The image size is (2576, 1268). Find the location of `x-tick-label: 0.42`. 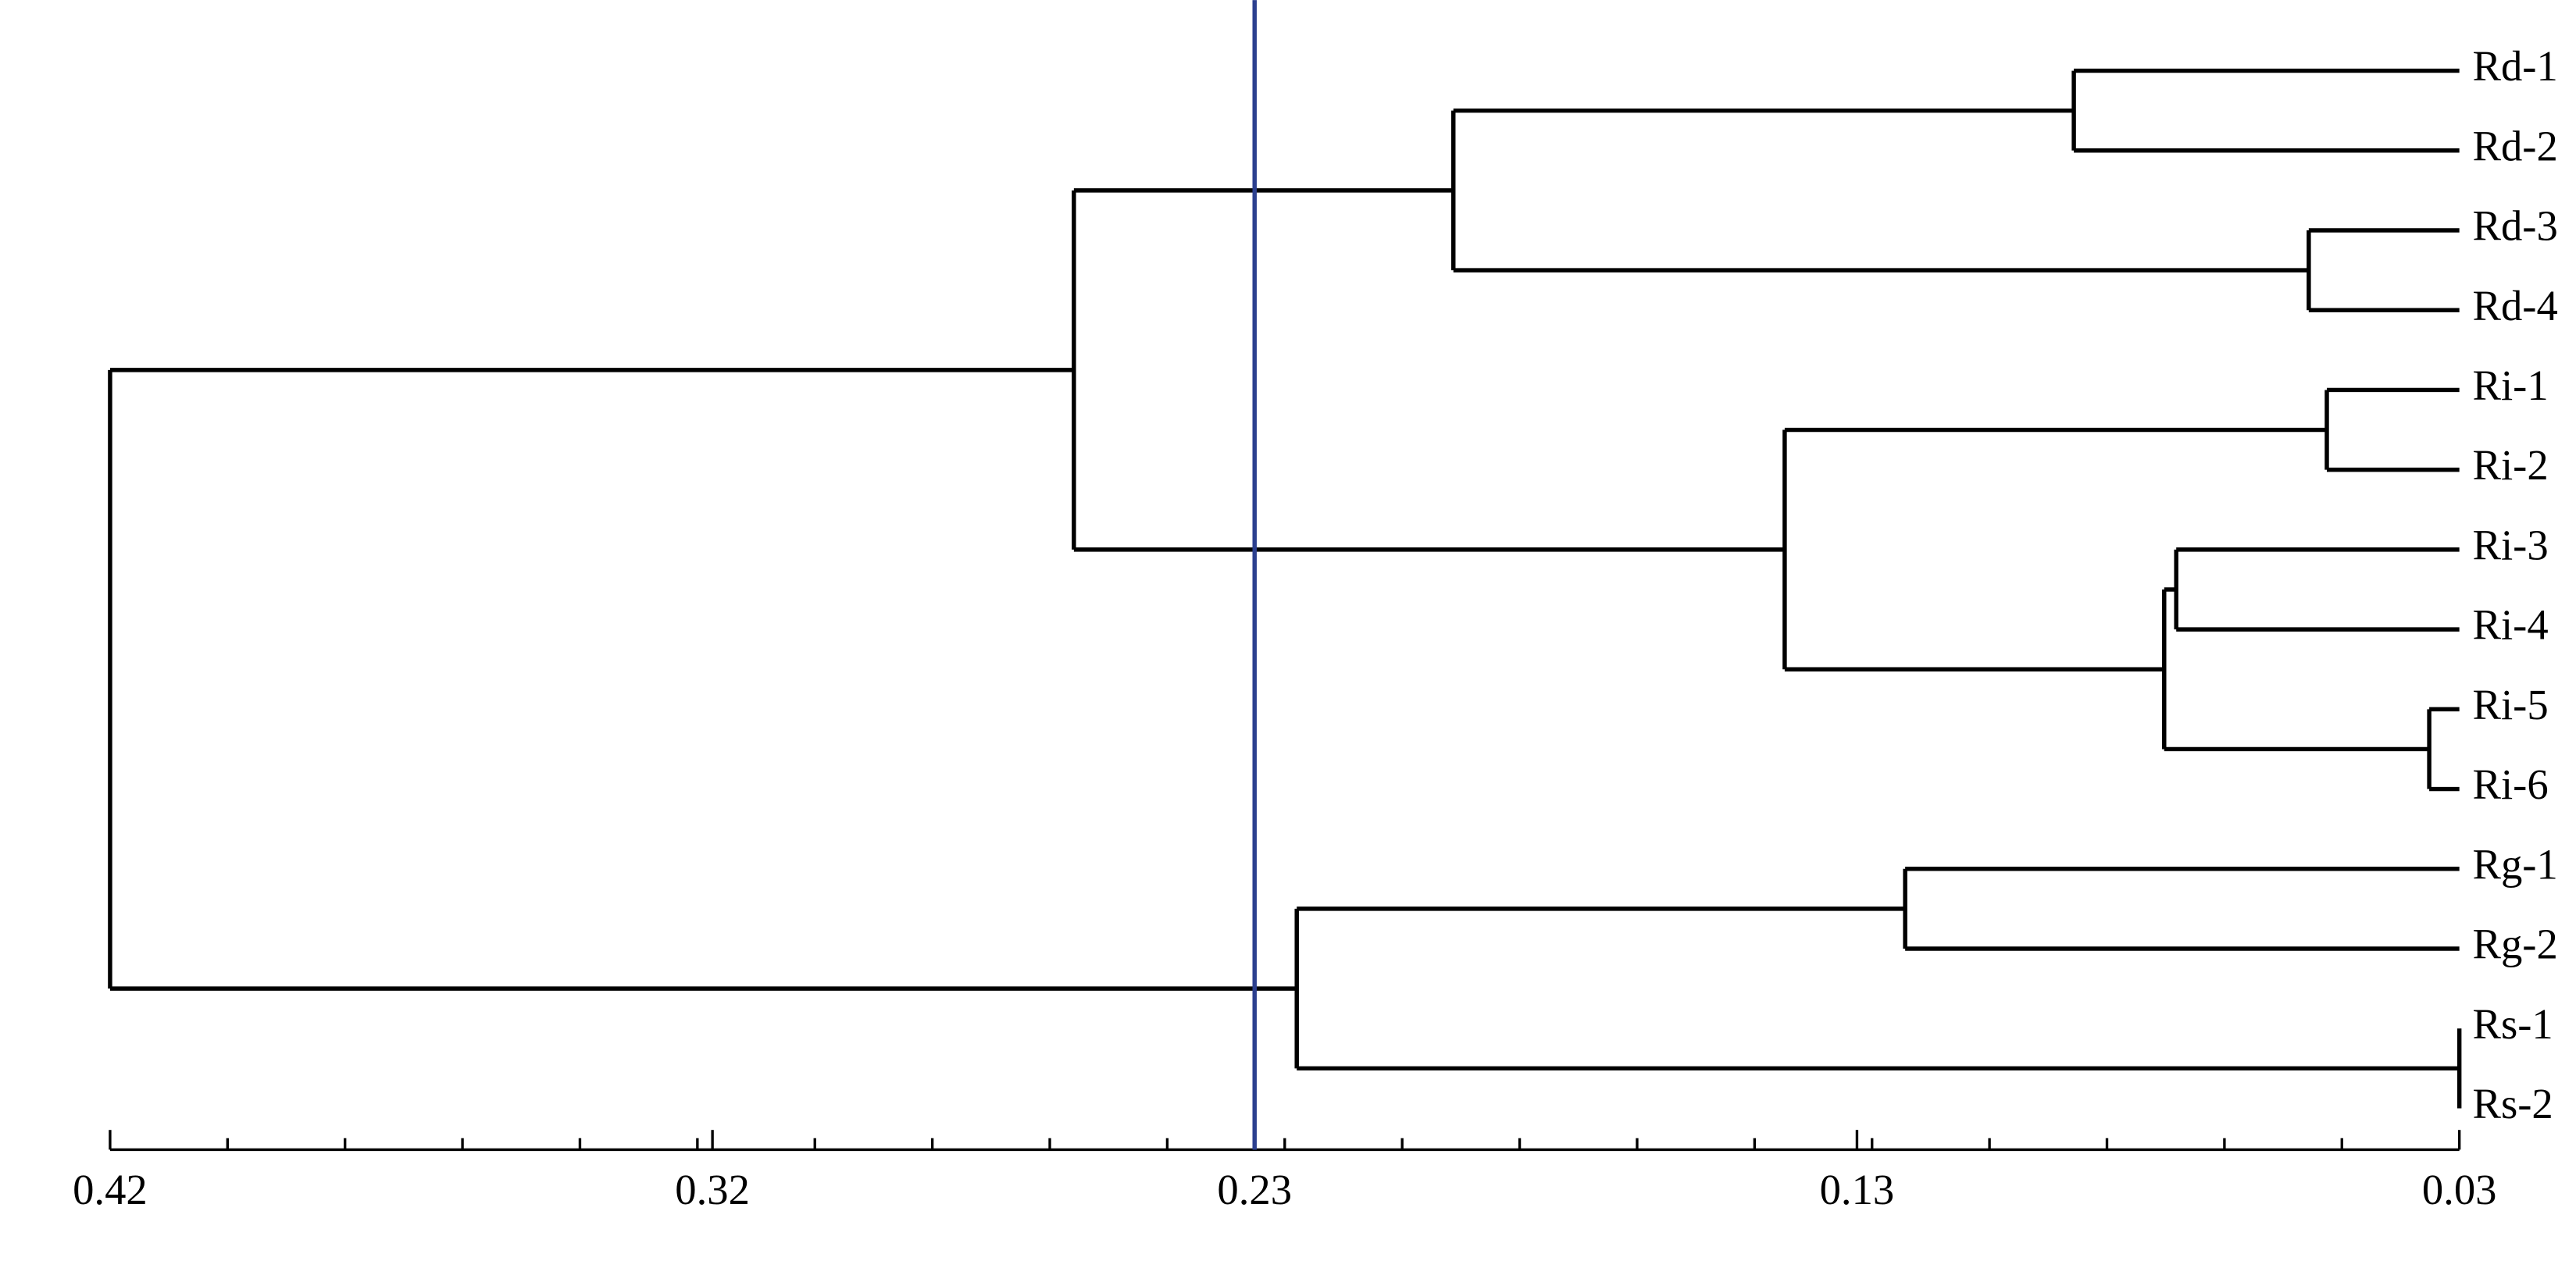

x-tick-label: 0.42 is located at coordinates (110, 1189).